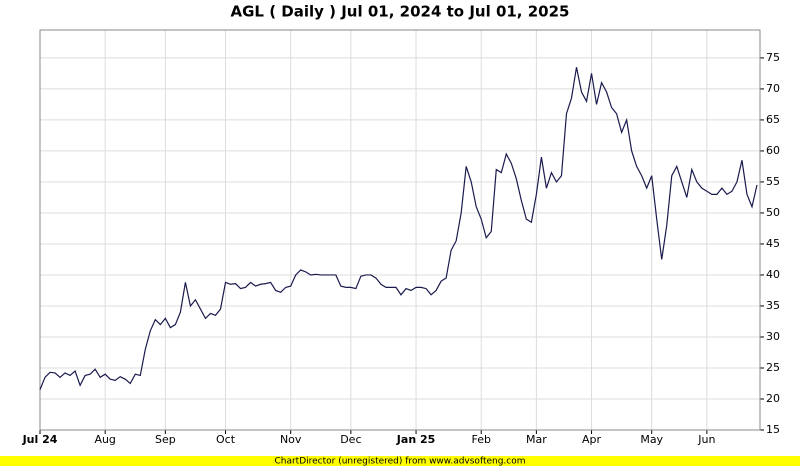 The height and width of the screenshot is (466, 800). Describe the element at coordinates (536, 439) in the screenshot. I see `x-tick-label: Mar` at that location.